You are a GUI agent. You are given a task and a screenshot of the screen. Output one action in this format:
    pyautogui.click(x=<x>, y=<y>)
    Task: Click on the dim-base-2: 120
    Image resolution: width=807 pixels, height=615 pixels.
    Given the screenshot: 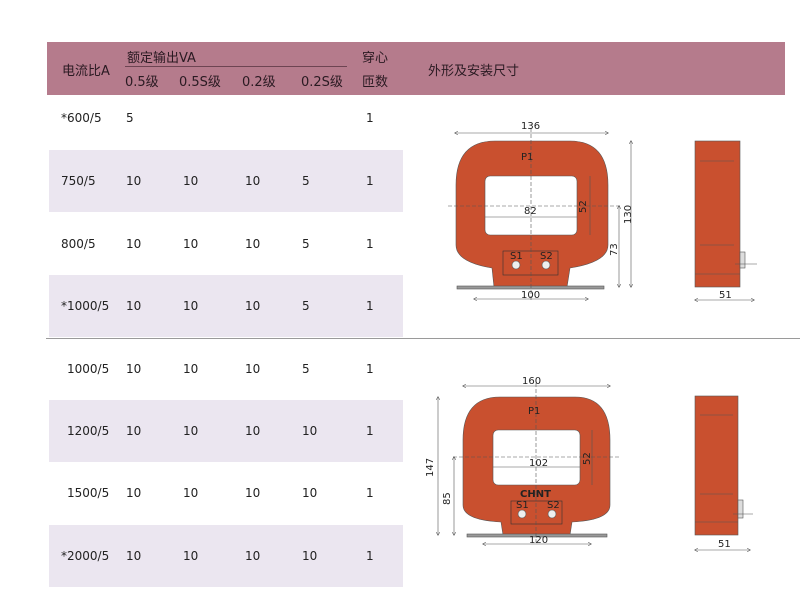 What is the action you would take?
    pyautogui.click(x=538, y=540)
    